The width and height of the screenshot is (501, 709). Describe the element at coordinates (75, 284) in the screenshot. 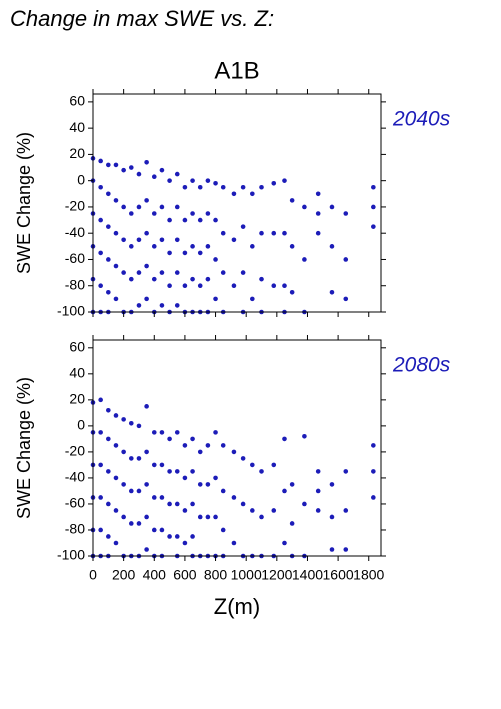

I see `y-tick-label: -80` at that location.